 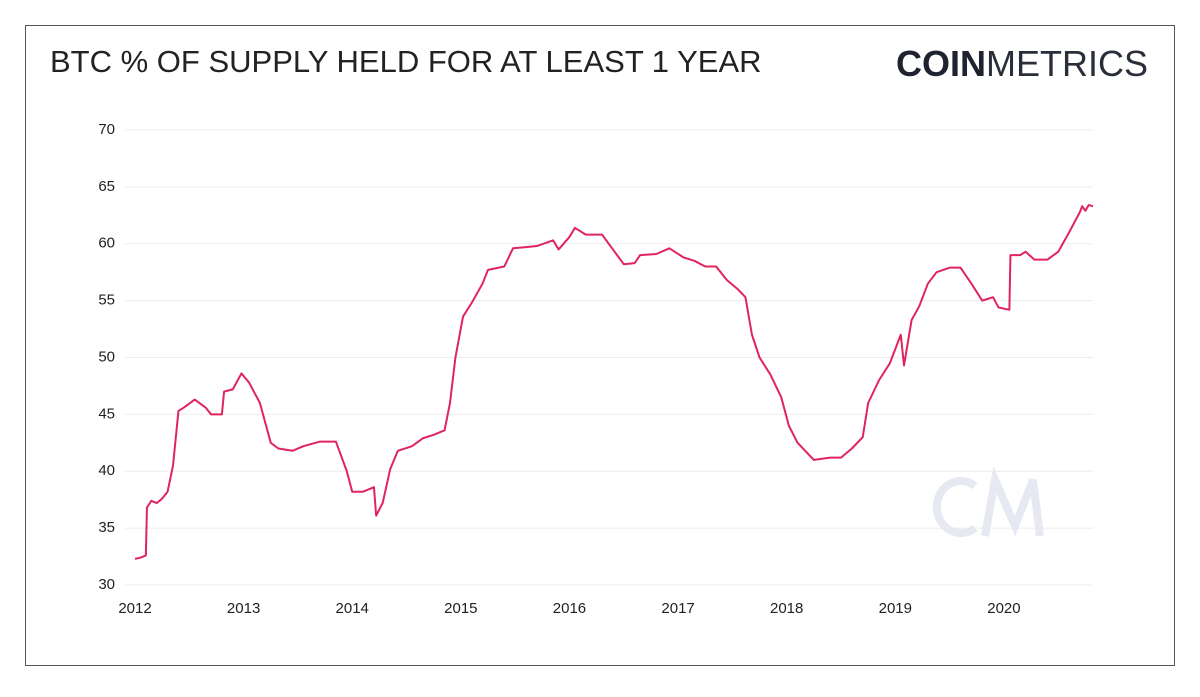 What do you see at coordinates (243, 608) in the screenshot?
I see `x-tick-label: 2013` at bounding box center [243, 608].